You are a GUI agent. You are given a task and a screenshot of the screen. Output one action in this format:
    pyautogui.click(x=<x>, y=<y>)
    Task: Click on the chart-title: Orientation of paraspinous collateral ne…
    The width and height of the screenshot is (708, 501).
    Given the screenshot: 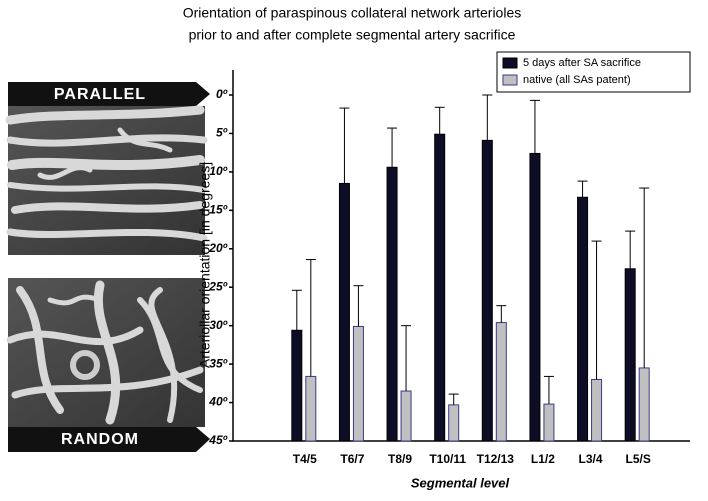 What is the action you would take?
    pyautogui.click(x=352, y=13)
    